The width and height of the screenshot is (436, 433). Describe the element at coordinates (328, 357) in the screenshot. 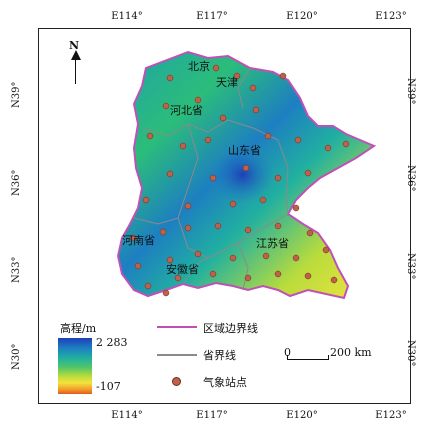

I see `scale-bar-tick-right` at that location.